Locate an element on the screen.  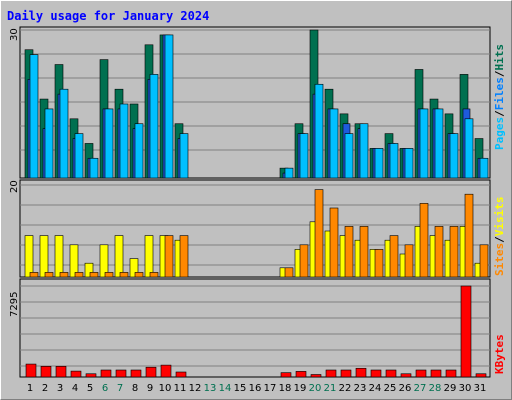
day-label: 27 is located at coordinates (420, 388).